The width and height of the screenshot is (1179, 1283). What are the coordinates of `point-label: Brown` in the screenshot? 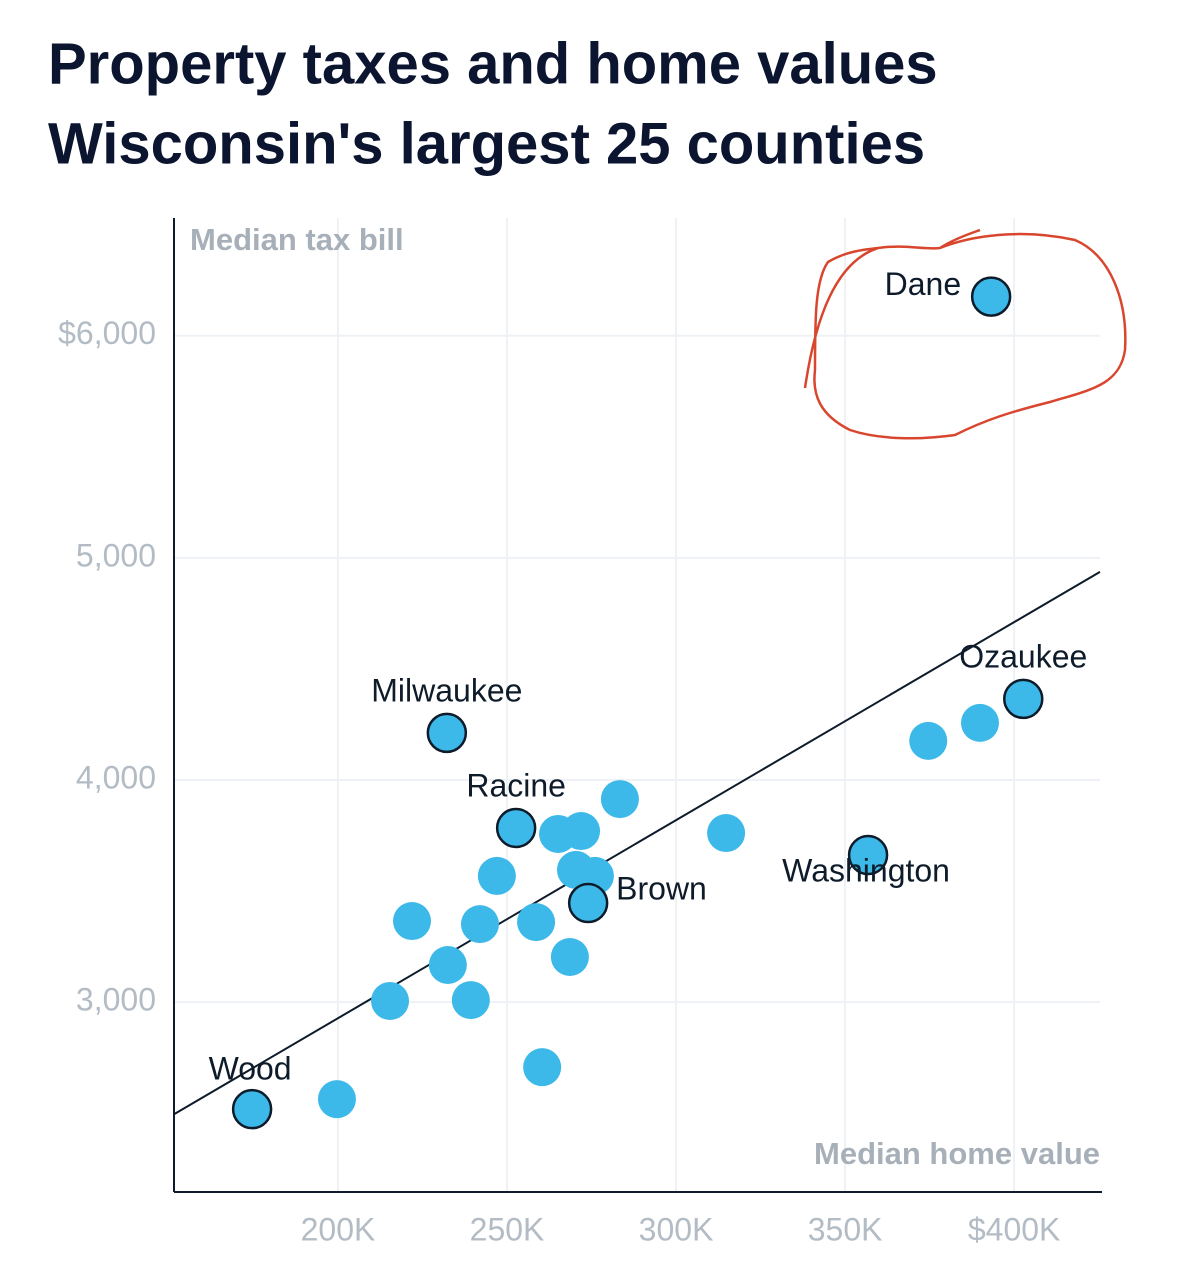 It's located at (661, 888).